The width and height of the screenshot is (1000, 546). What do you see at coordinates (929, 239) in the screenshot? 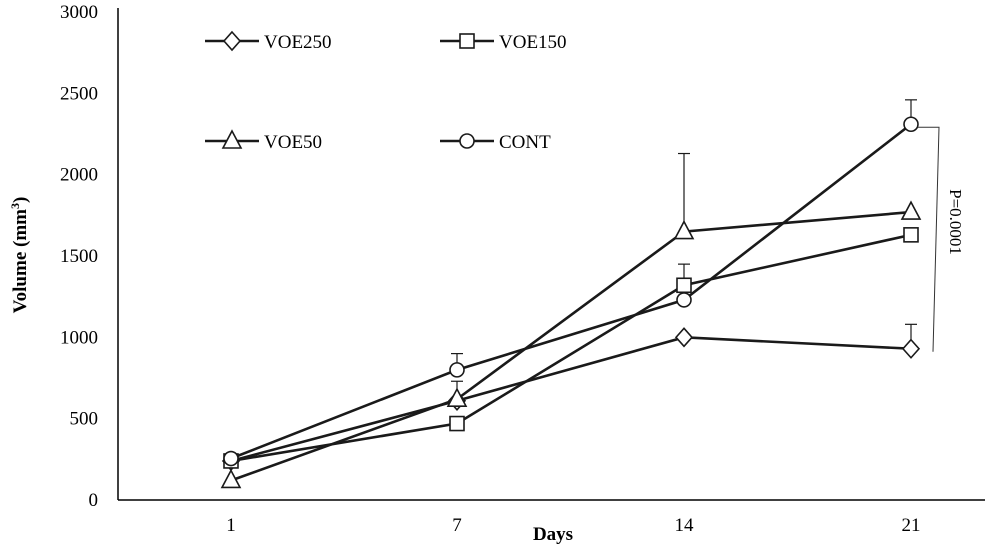
I see `bracket-line` at bounding box center [929, 239].